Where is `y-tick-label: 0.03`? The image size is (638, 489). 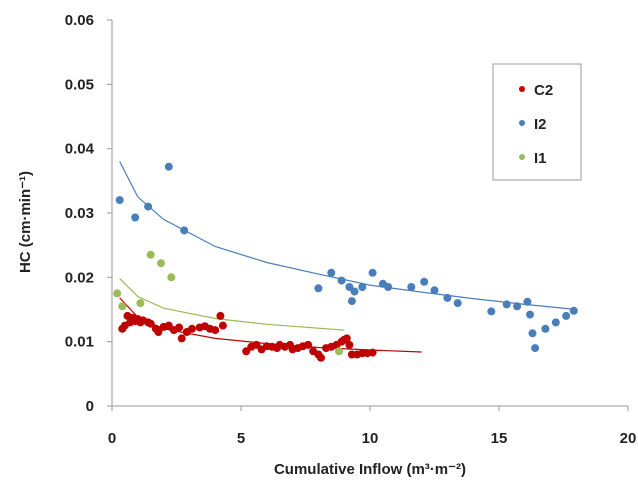 y-tick-label: 0.03 is located at coordinates (79, 213).